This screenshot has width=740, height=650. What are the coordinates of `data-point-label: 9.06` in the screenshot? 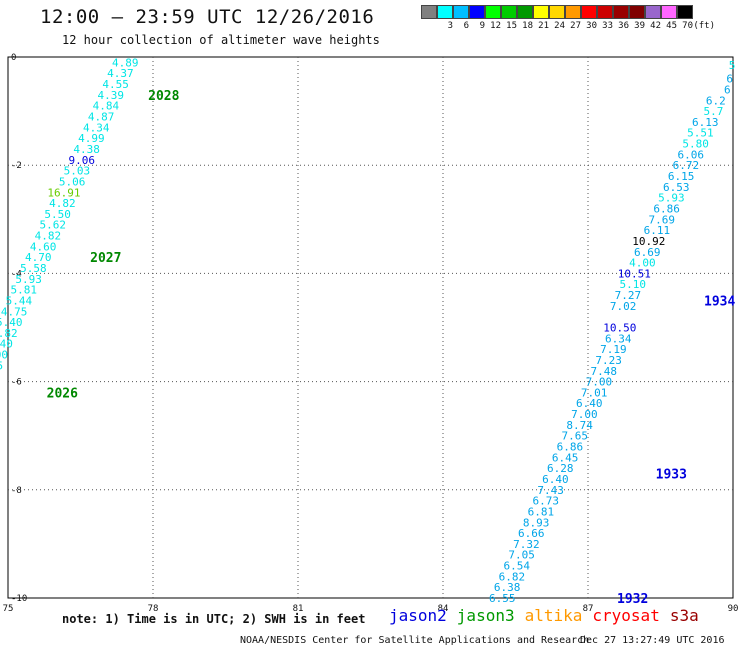 It's located at (82, 160).